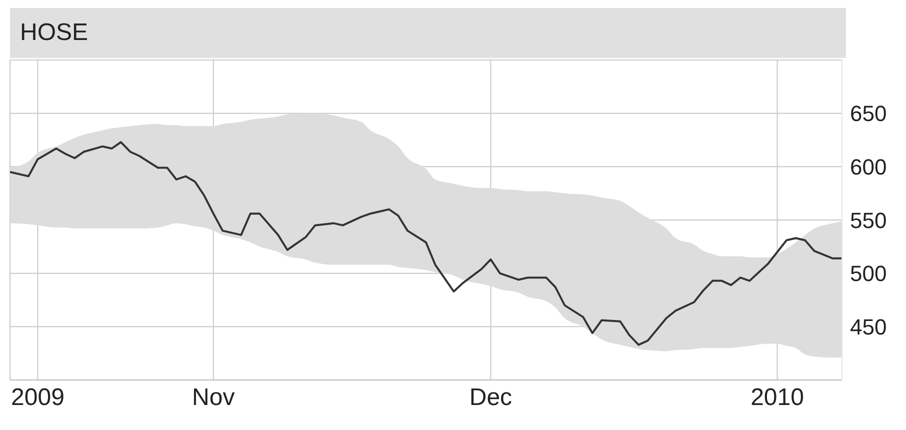 Image resolution: width=906 pixels, height=430 pixels. What do you see at coordinates (428, 33) in the screenshot?
I see `chart-title: HOSE` at bounding box center [428, 33].